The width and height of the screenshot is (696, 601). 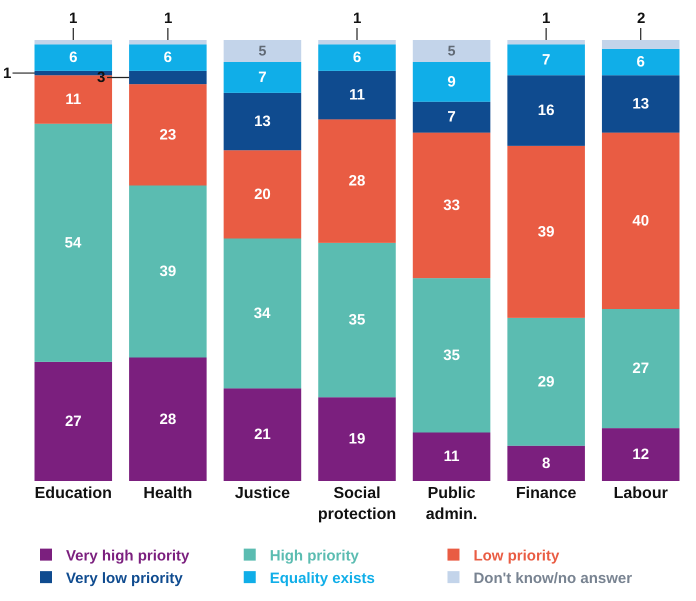 I want to click on data-label: 40, so click(x=641, y=221).